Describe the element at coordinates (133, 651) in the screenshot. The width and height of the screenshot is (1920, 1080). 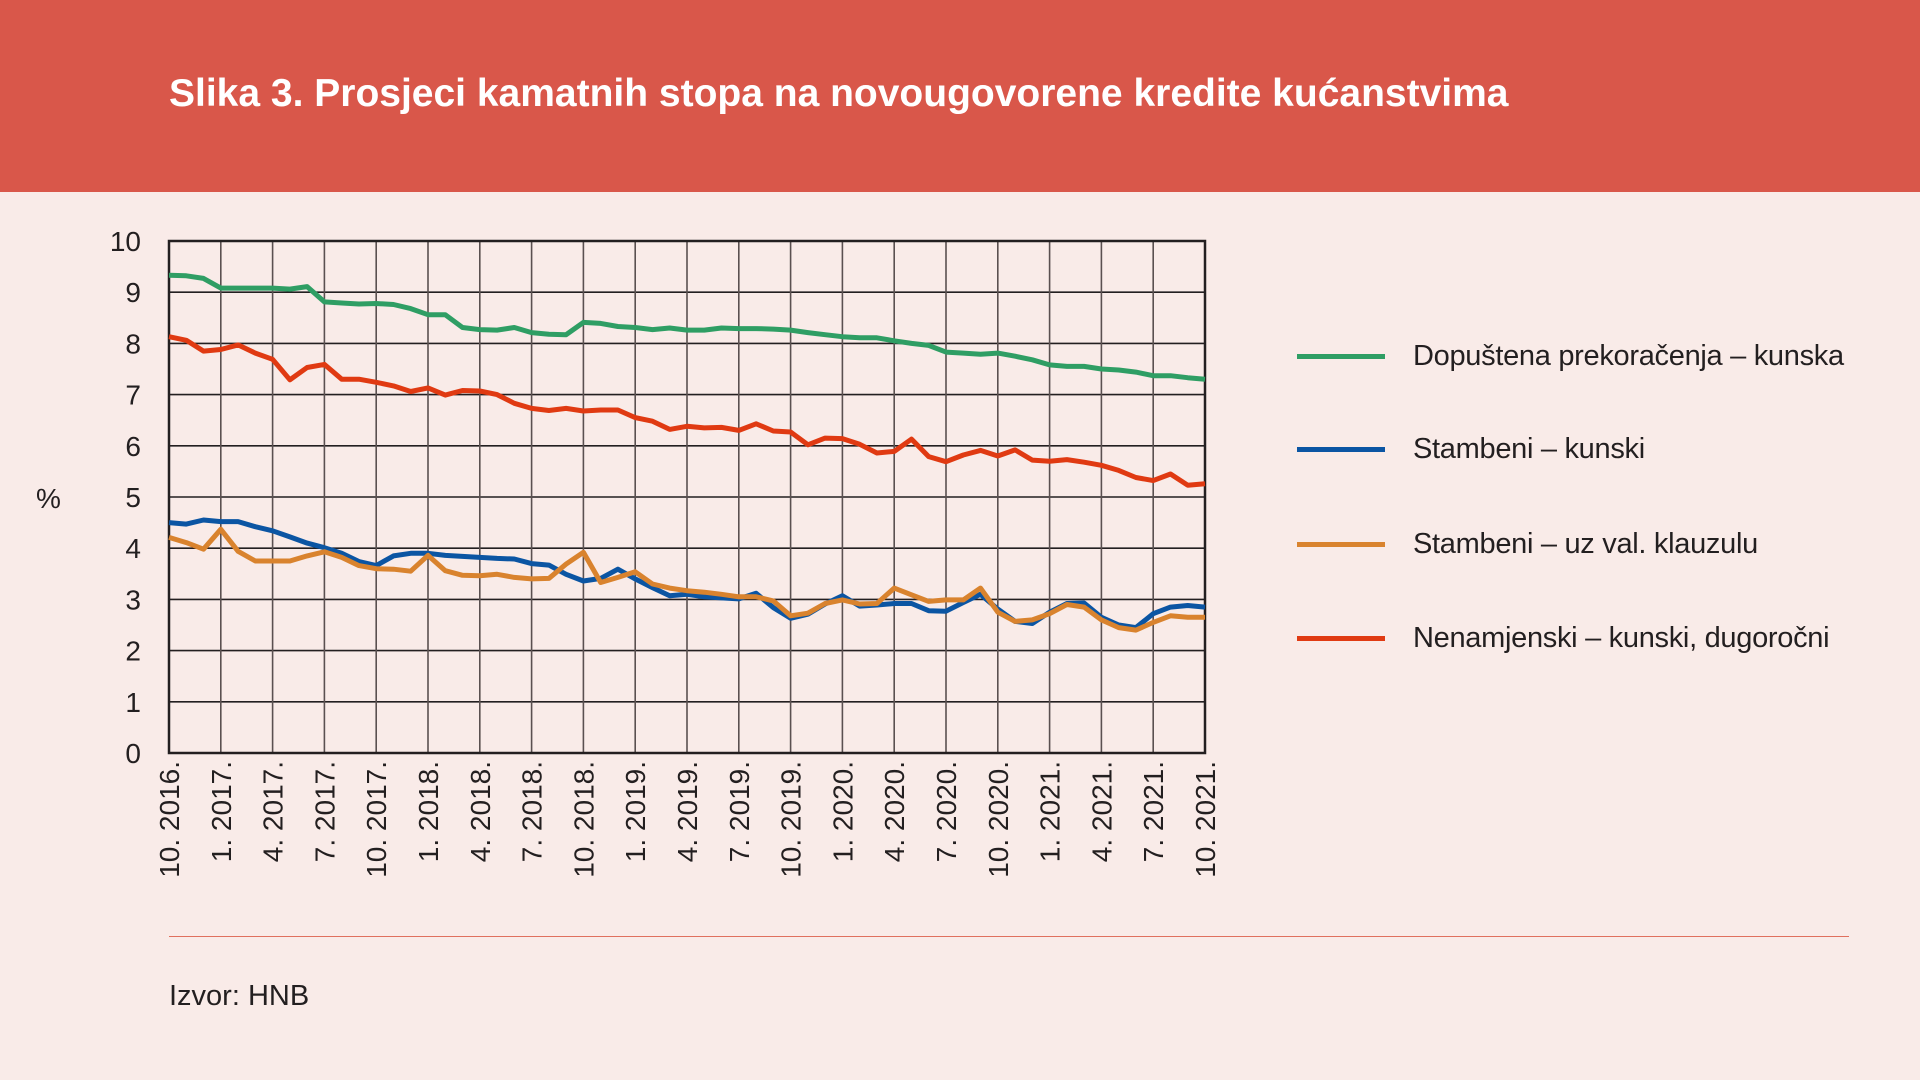
I see `y-tick-label: 2` at that location.